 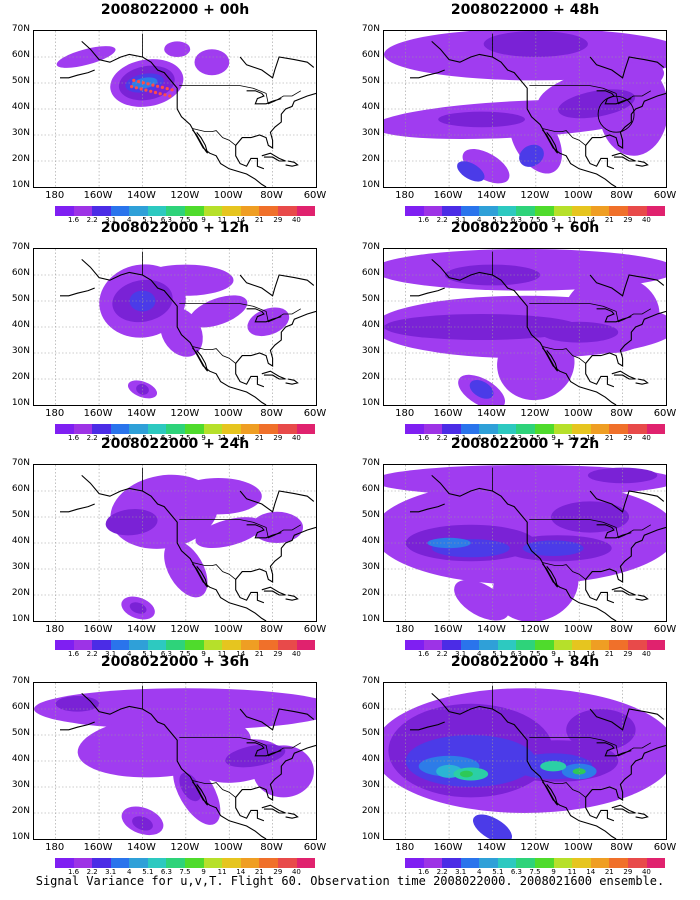 I want to click on latitude-label: 40N, so click(x=370, y=325).